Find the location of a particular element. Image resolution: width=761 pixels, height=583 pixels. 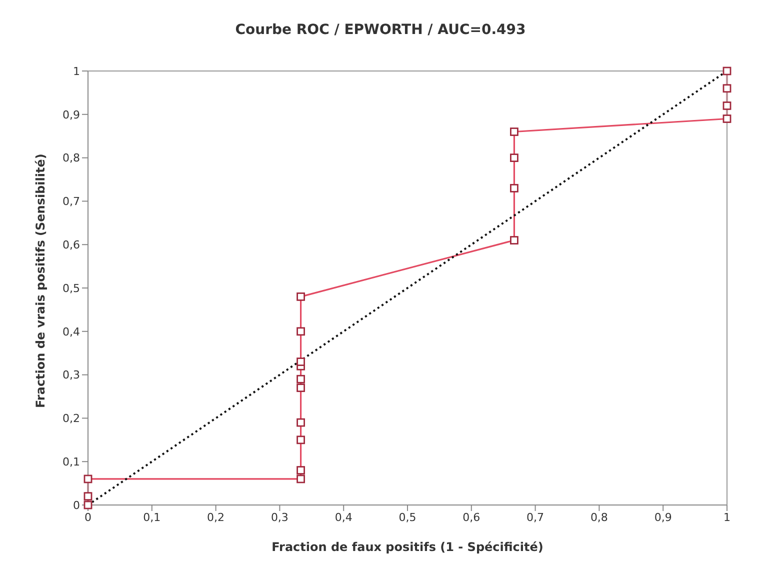

x-tick-label: 0,4 is located at coordinates (343, 517).